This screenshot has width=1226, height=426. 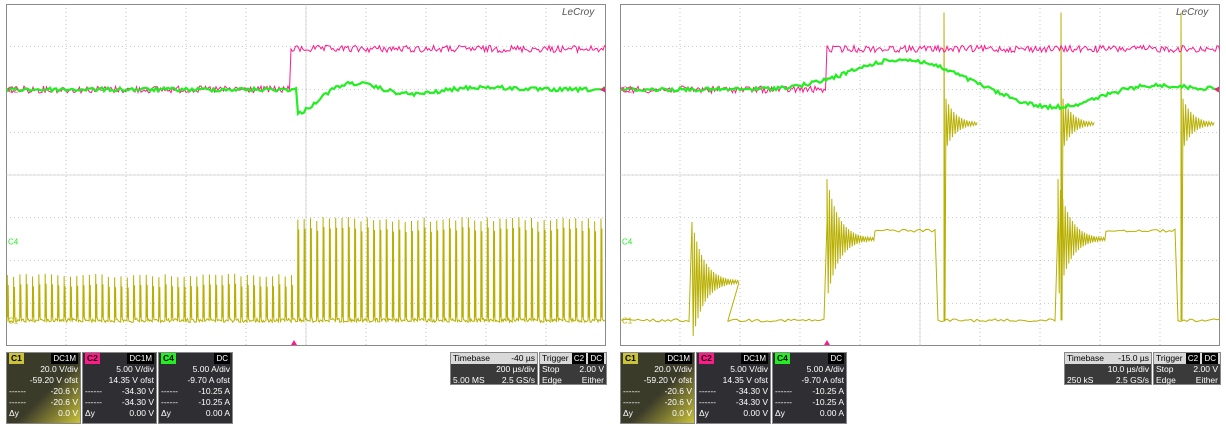 What do you see at coordinates (1080, 380) in the screenshot?
I see `timebase-samples: 250 kS` at bounding box center [1080, 380].